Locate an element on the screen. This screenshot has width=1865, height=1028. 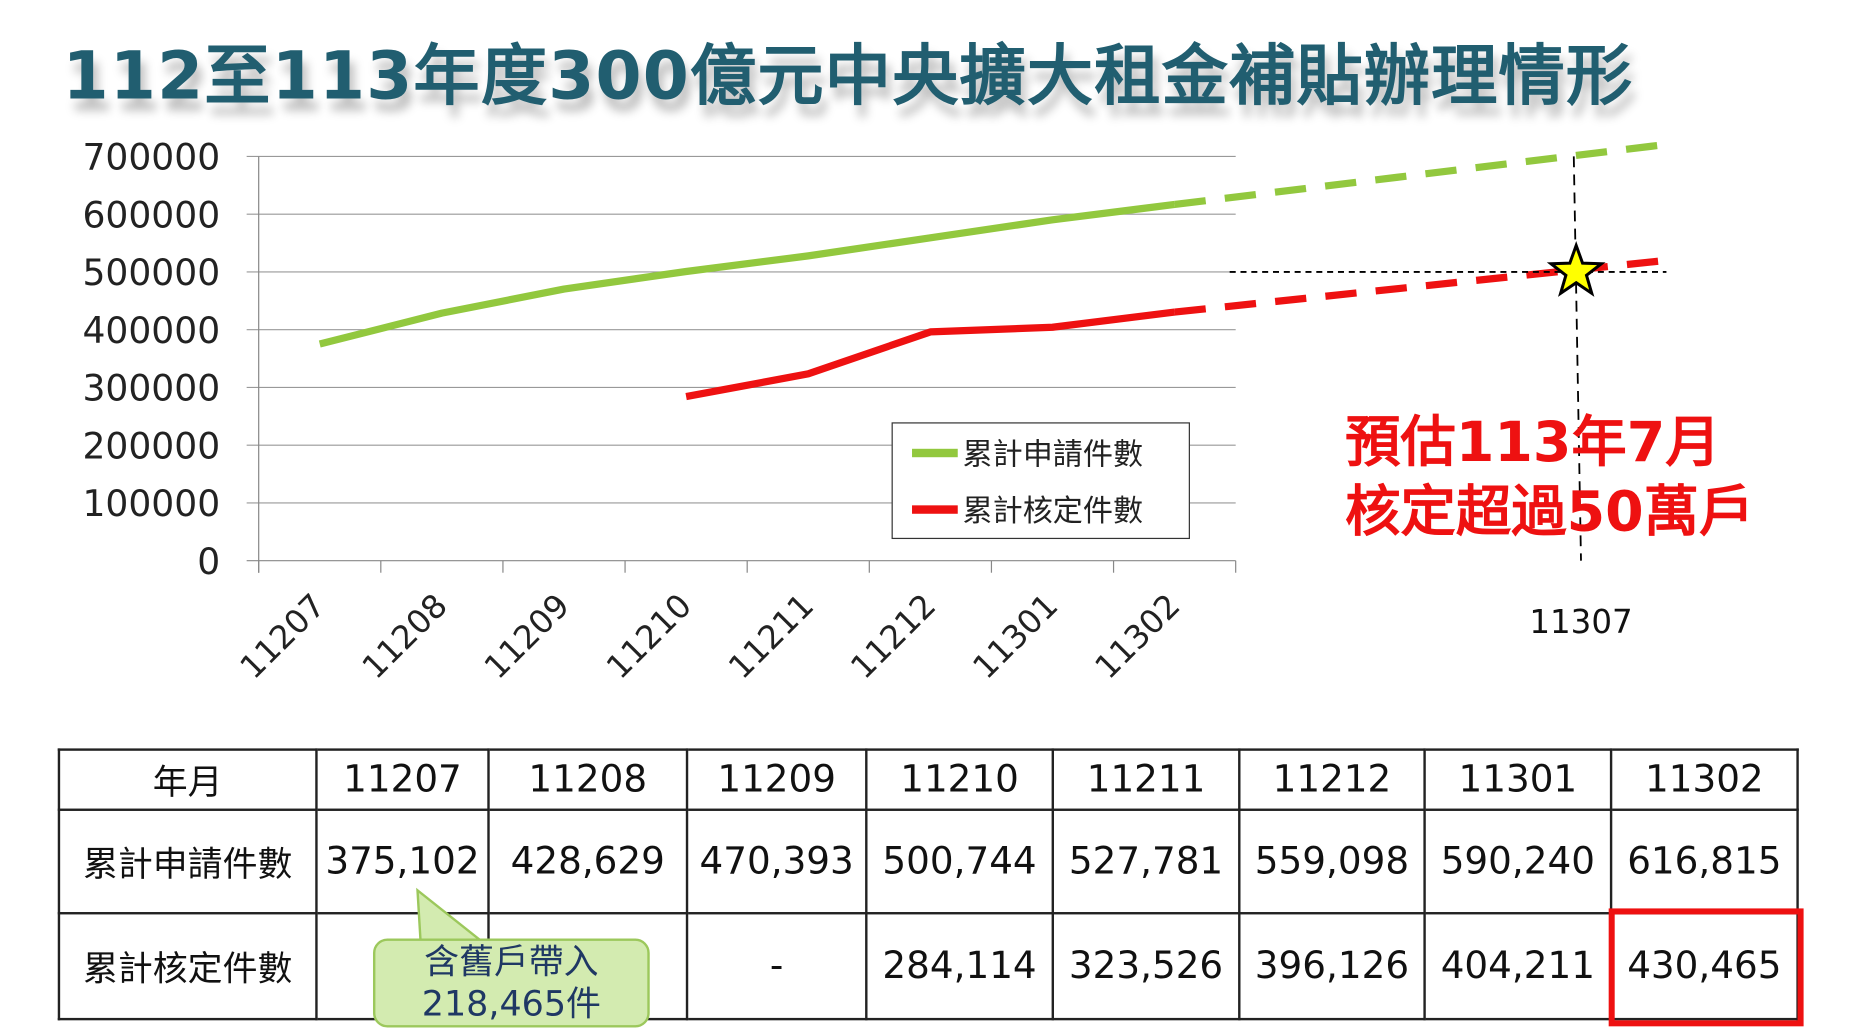
table-cell: 404,211 is located at coordinates (1518, 966).